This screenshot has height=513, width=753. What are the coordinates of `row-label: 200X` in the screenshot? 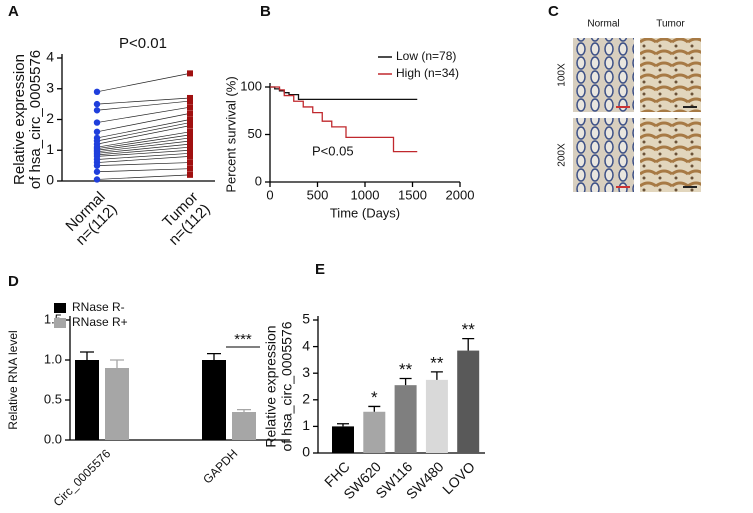 It's located at (562, 155).